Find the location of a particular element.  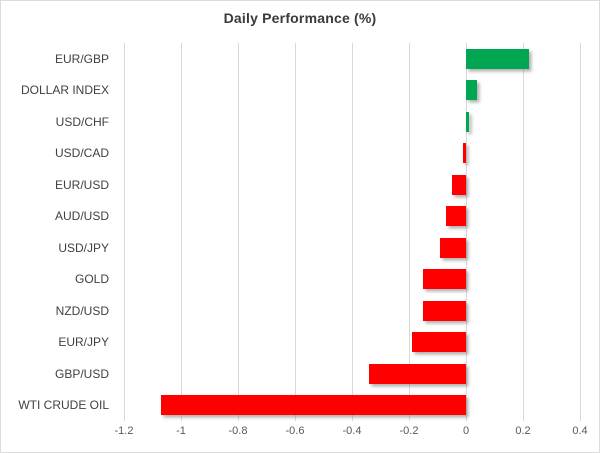

bar-gbp-usd is located at coordinates (417, 373).